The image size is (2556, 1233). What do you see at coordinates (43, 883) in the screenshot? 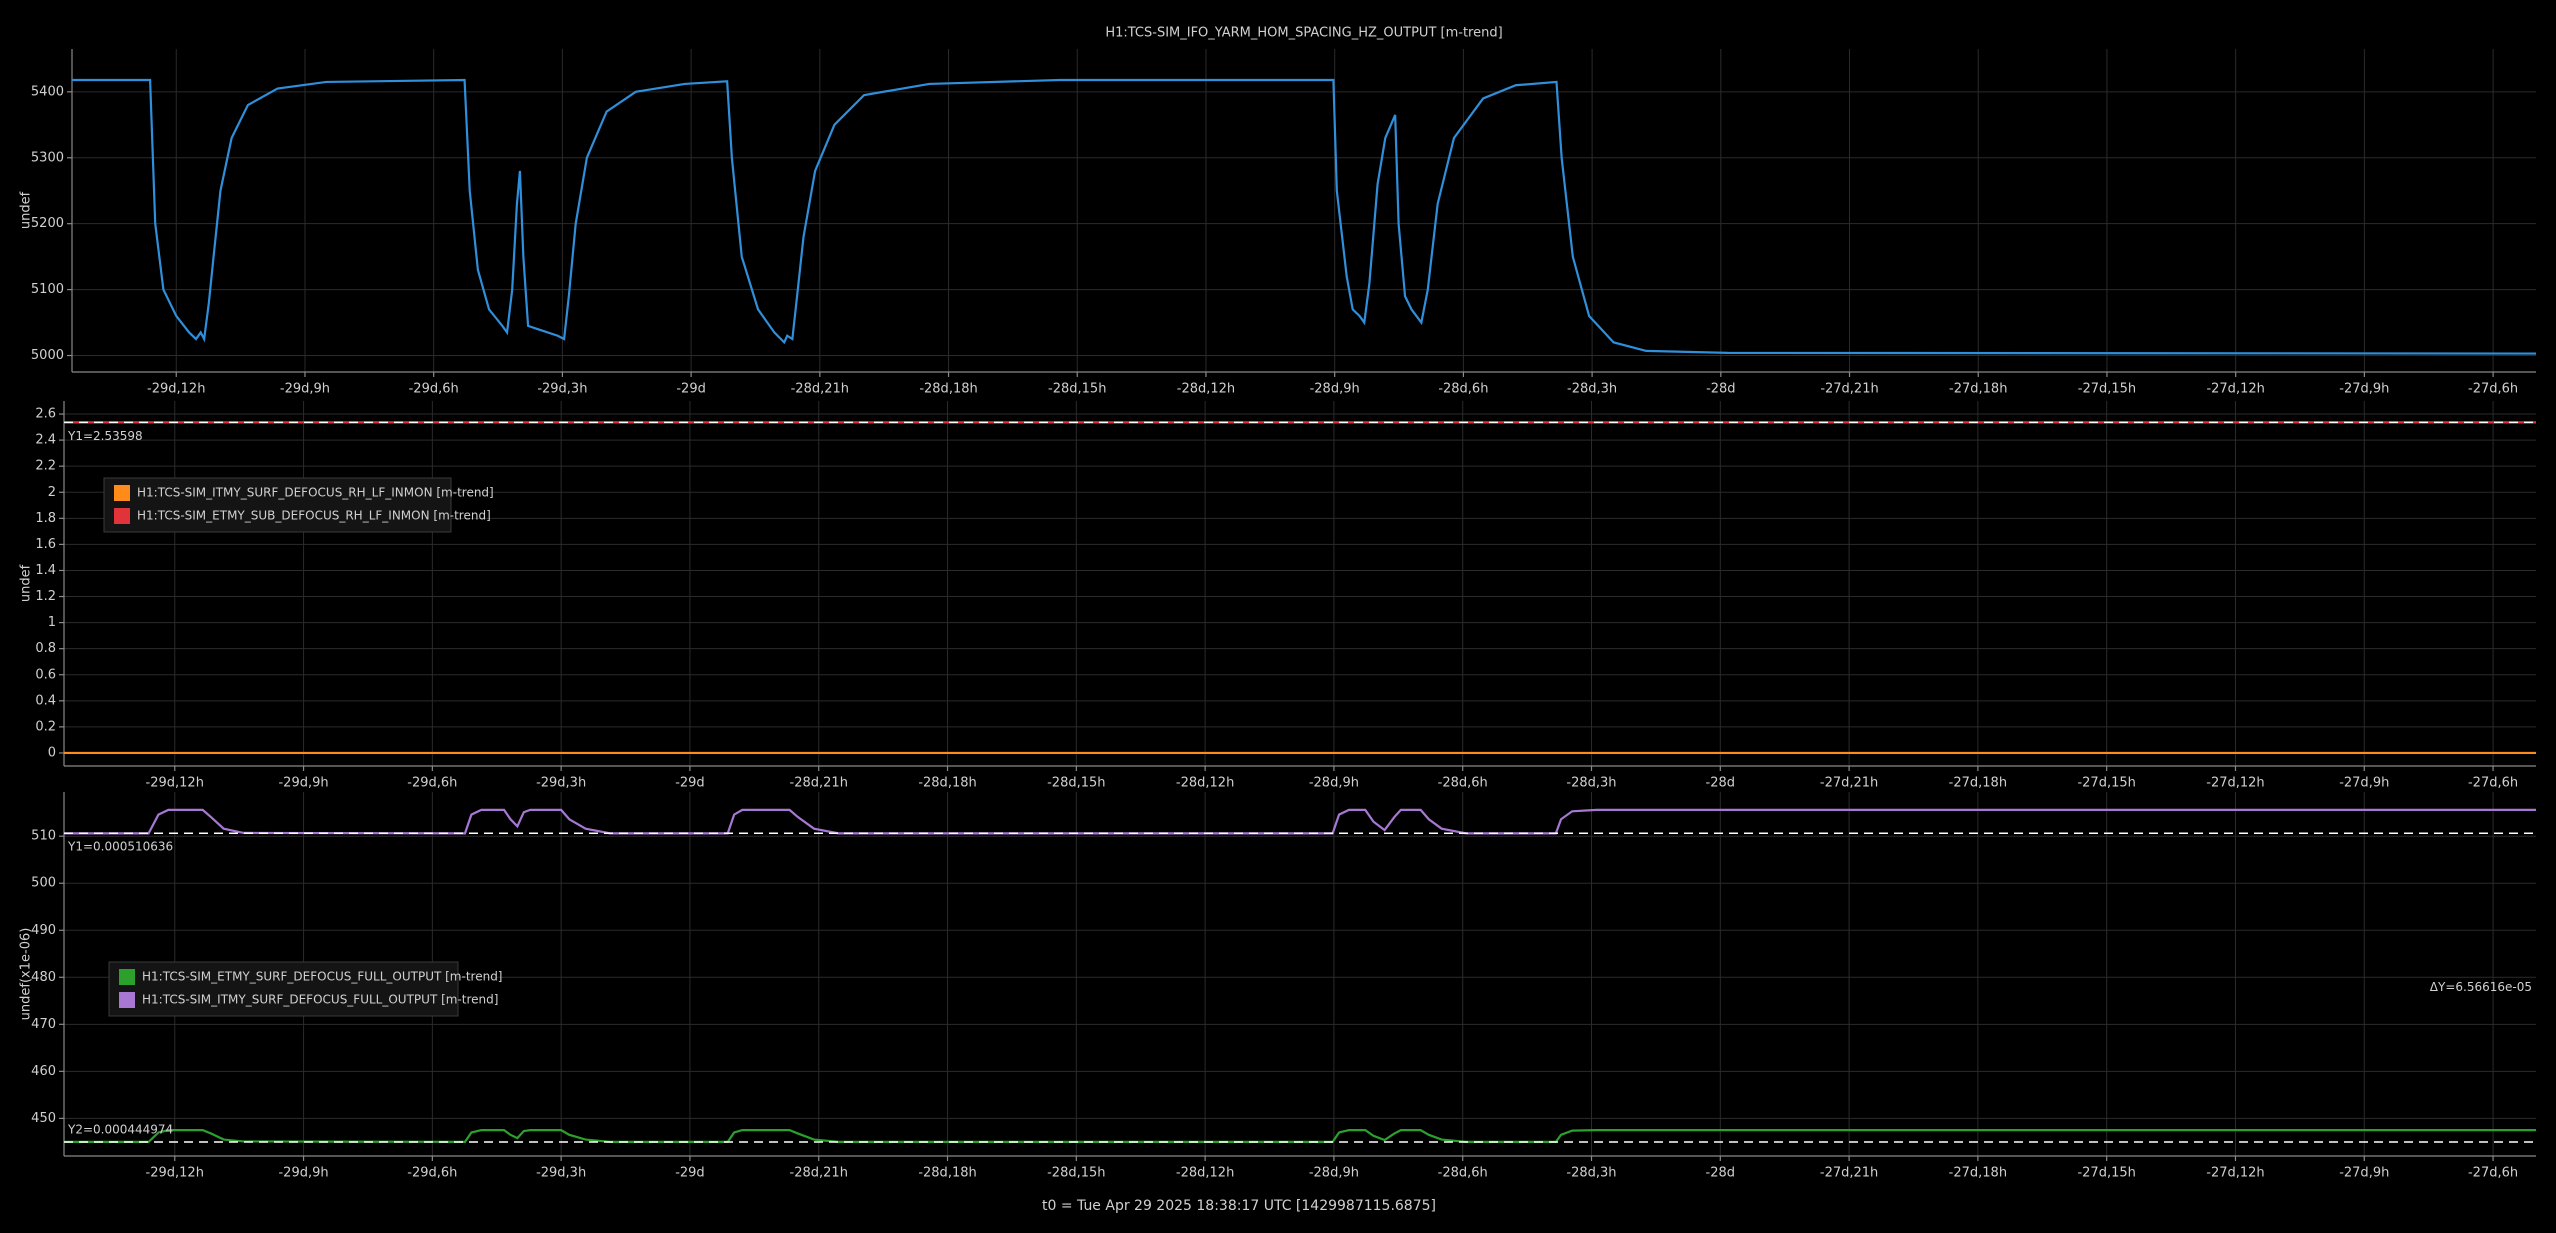
I see `y-tick-label: 500` at bounding box center [43, 883].